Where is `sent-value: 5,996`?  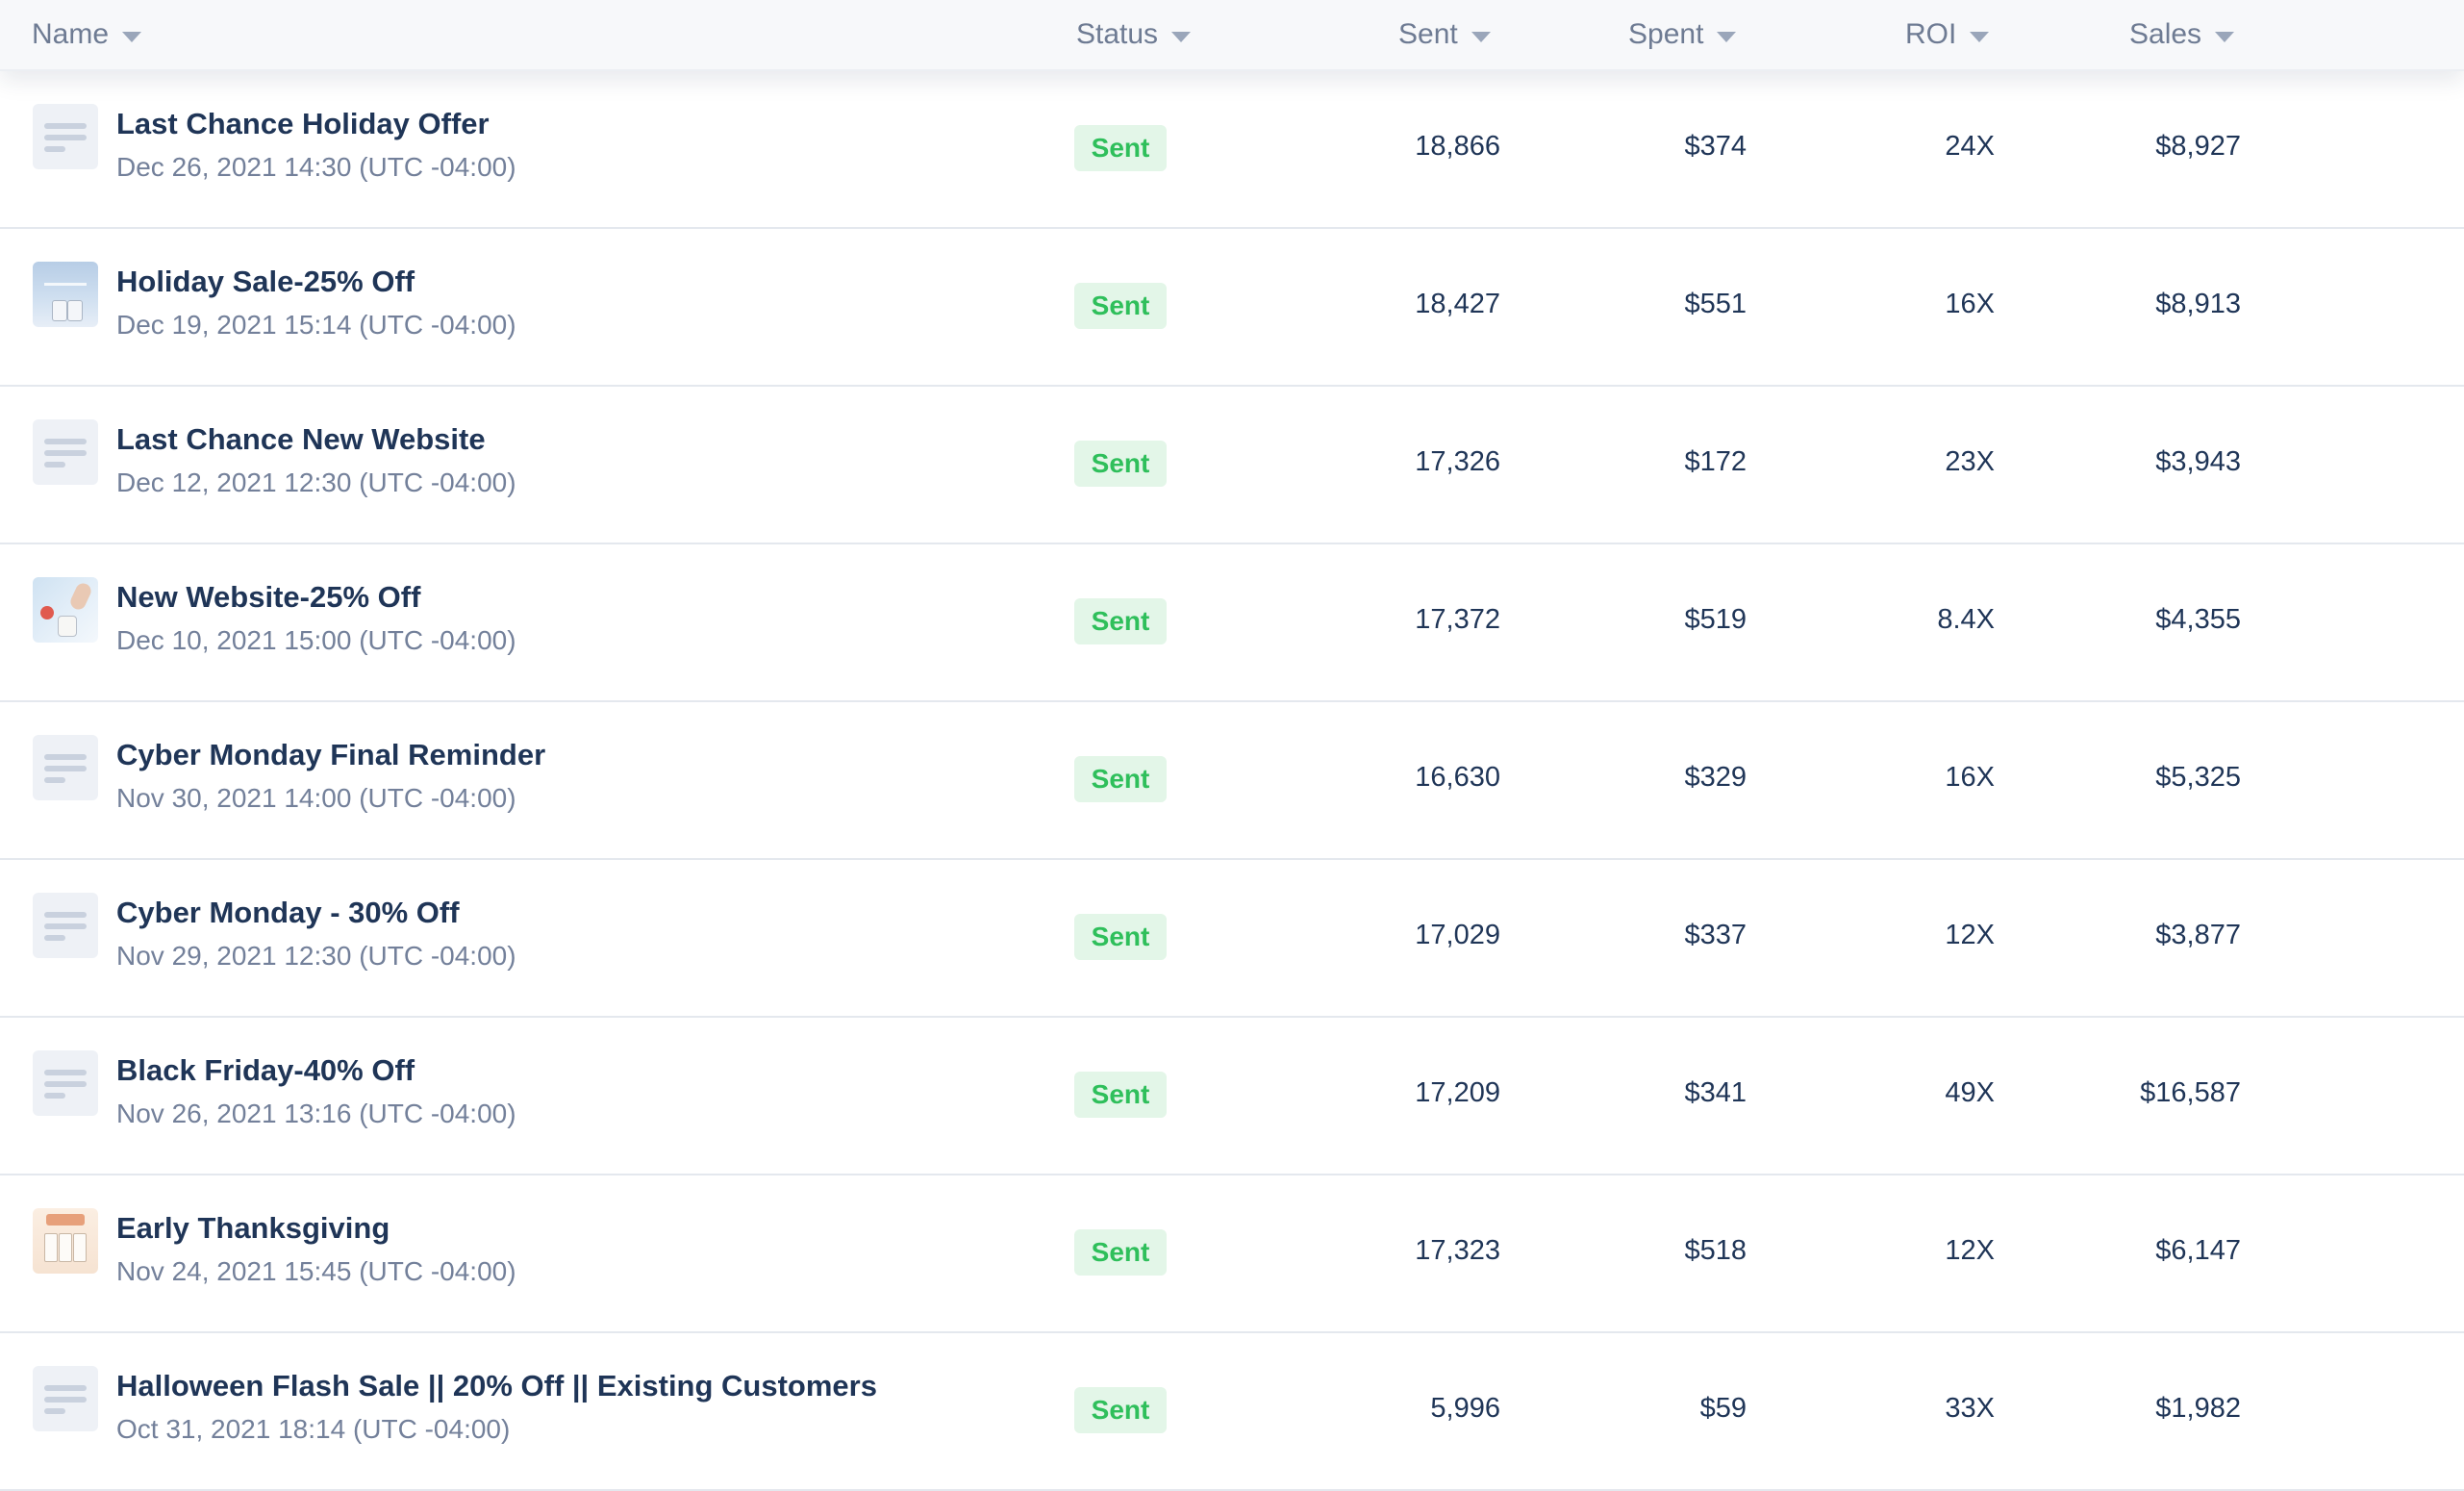 sent-value: 5,996 is located at coordinates (1465, 1408).